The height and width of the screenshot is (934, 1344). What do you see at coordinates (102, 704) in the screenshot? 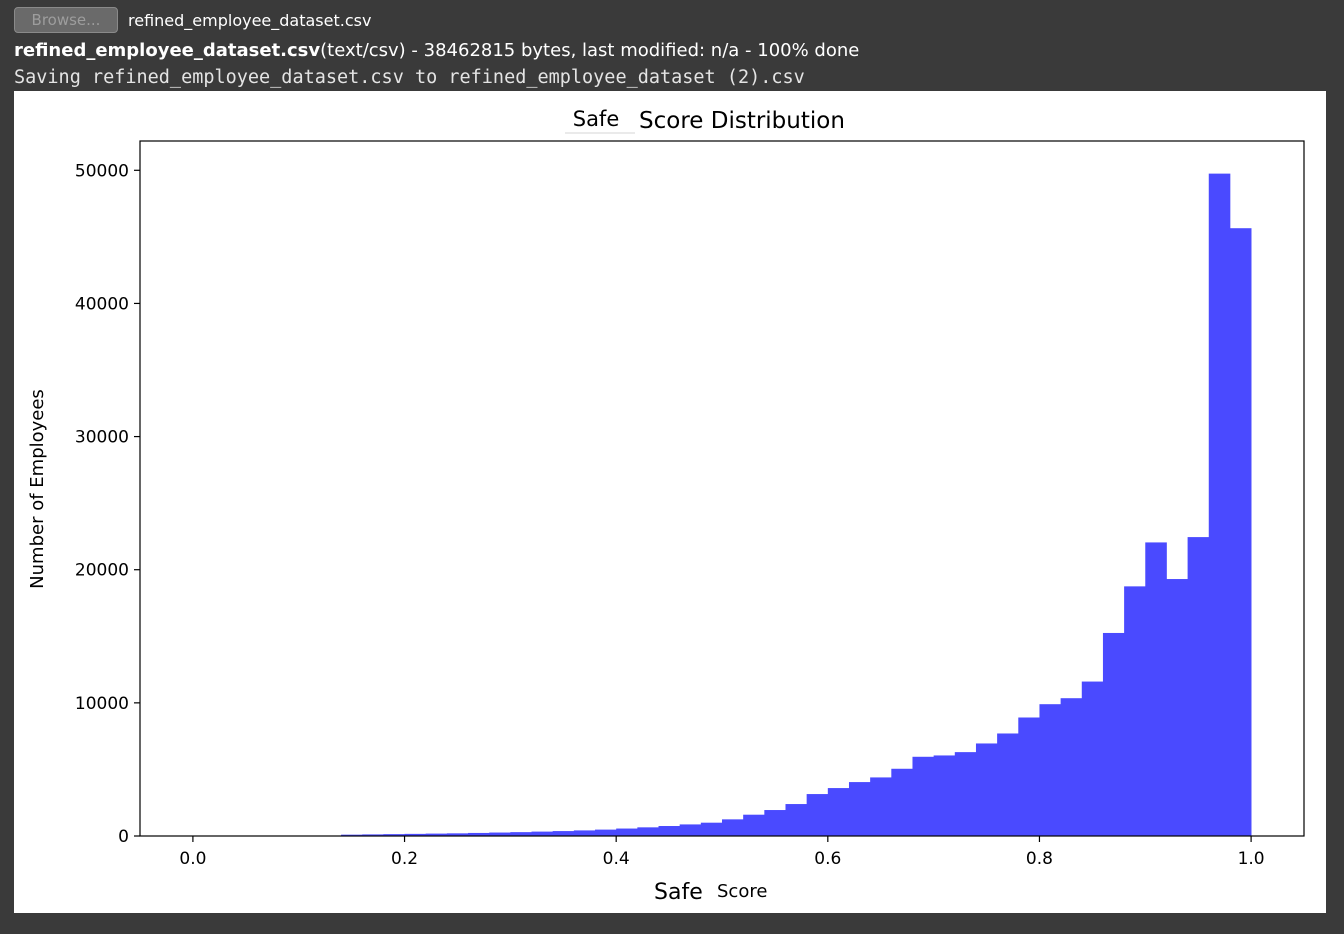
I see `y-tick-label: 10000` at bounding box center [102, 704].